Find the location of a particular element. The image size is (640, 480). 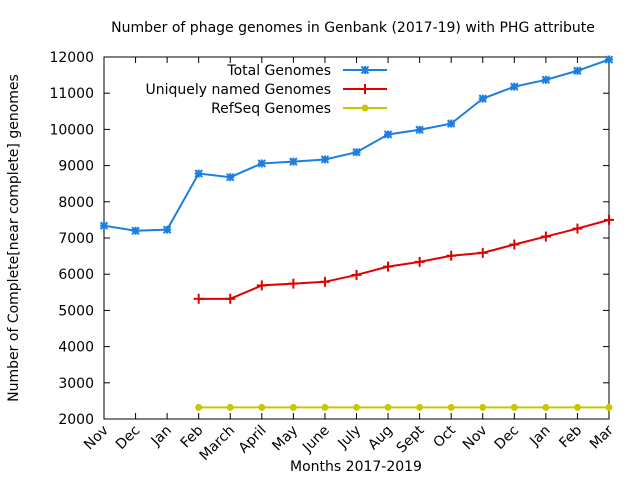

x-axis-title: Months 2017-2019 is located at coordinates (356, 467).